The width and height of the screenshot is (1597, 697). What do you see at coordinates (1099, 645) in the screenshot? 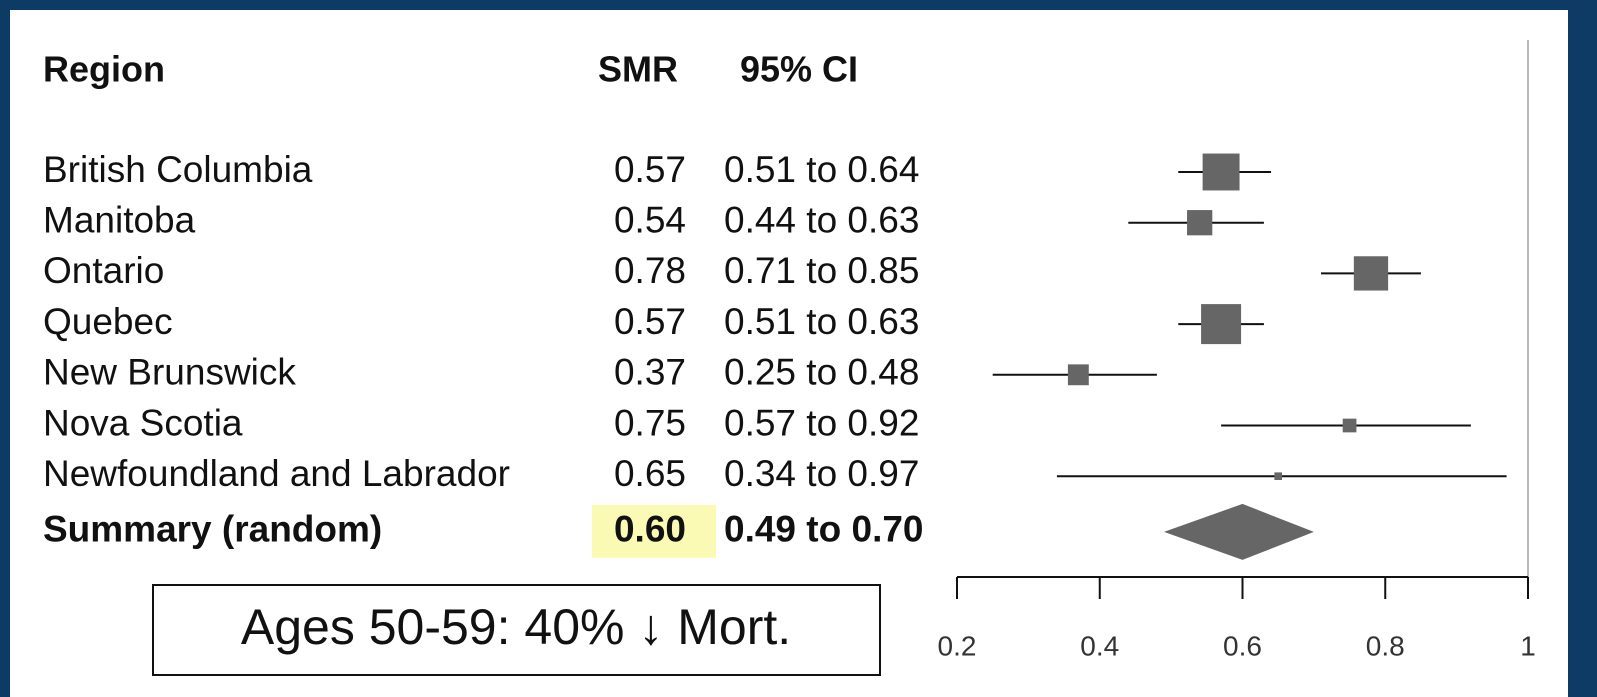
I see `x-tick-label: 0.4` at bounding box center [1099, 645].